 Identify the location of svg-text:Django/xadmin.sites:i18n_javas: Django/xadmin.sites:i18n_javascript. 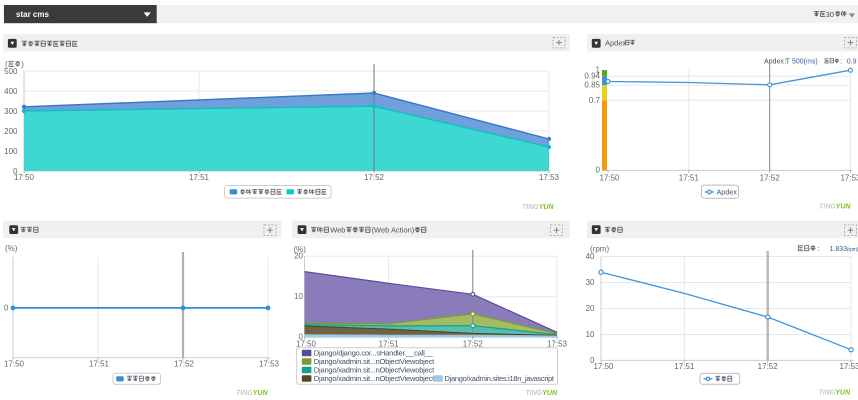
(500, 378).